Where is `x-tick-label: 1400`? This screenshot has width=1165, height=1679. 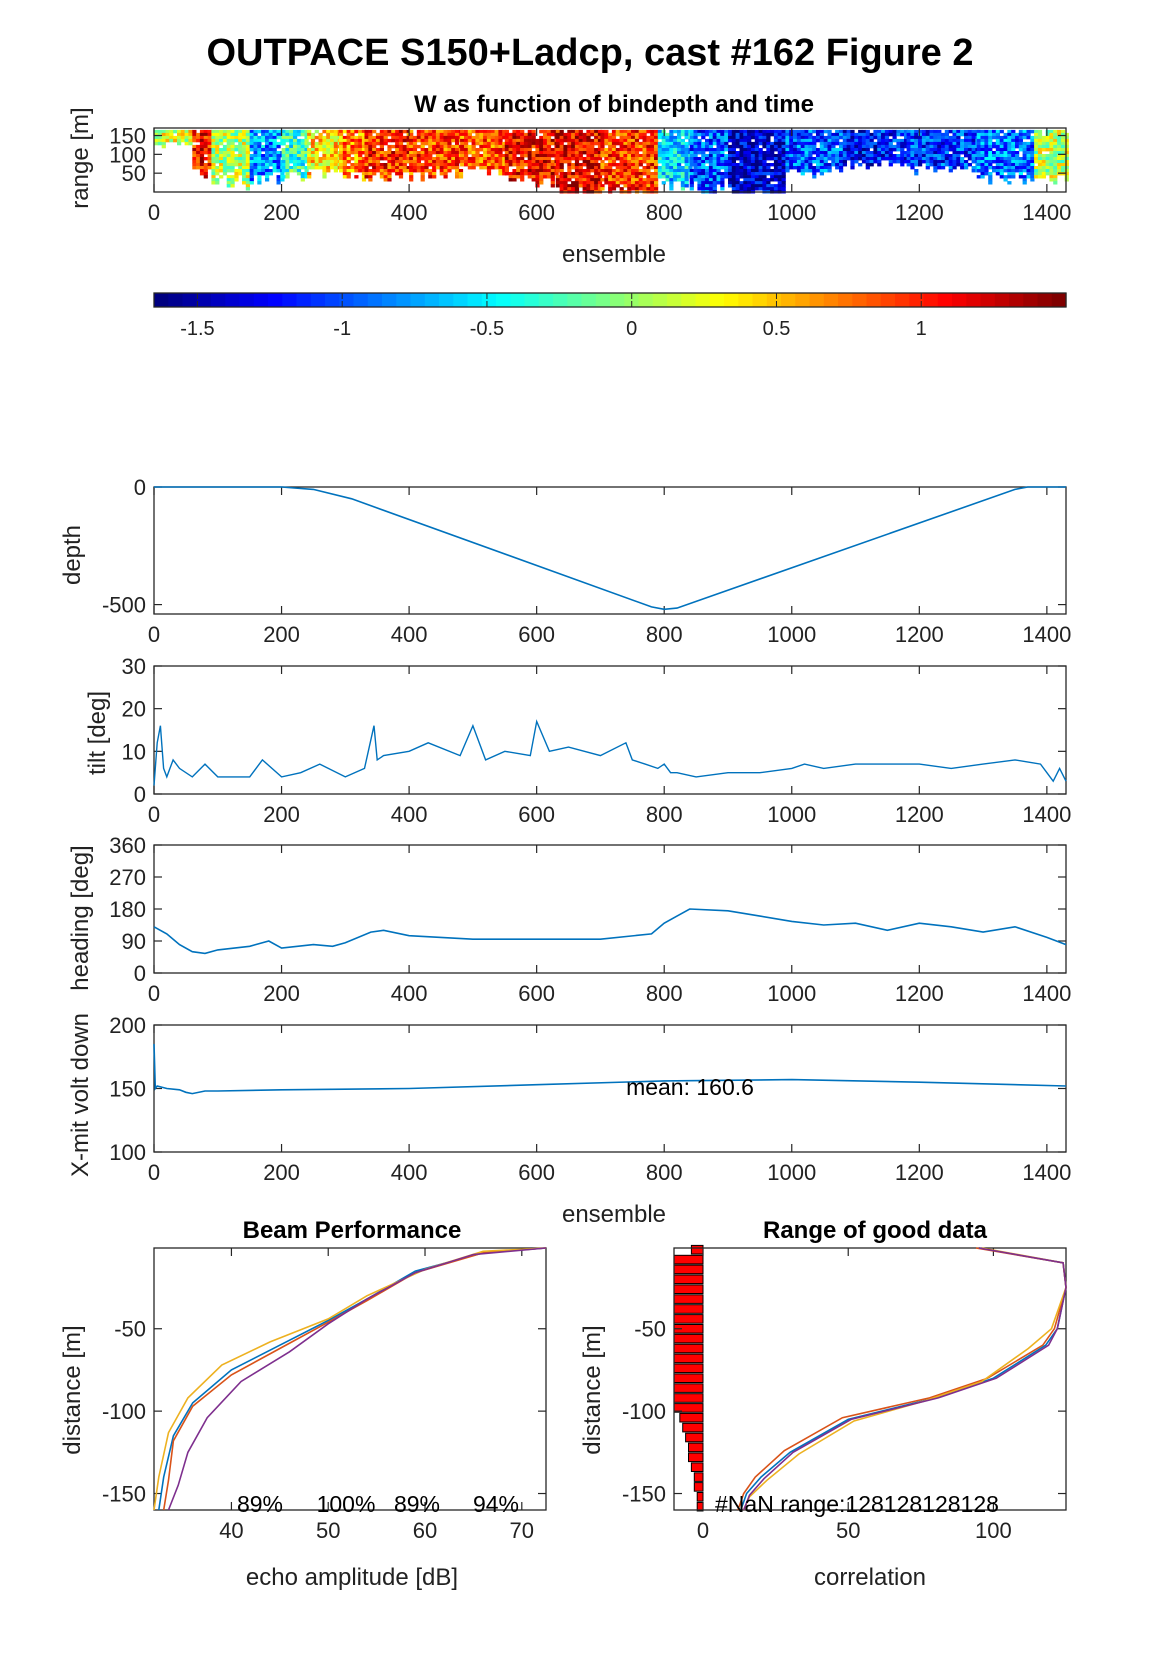 x-tick-label: 1400 is located at coordinates (1046, 634).